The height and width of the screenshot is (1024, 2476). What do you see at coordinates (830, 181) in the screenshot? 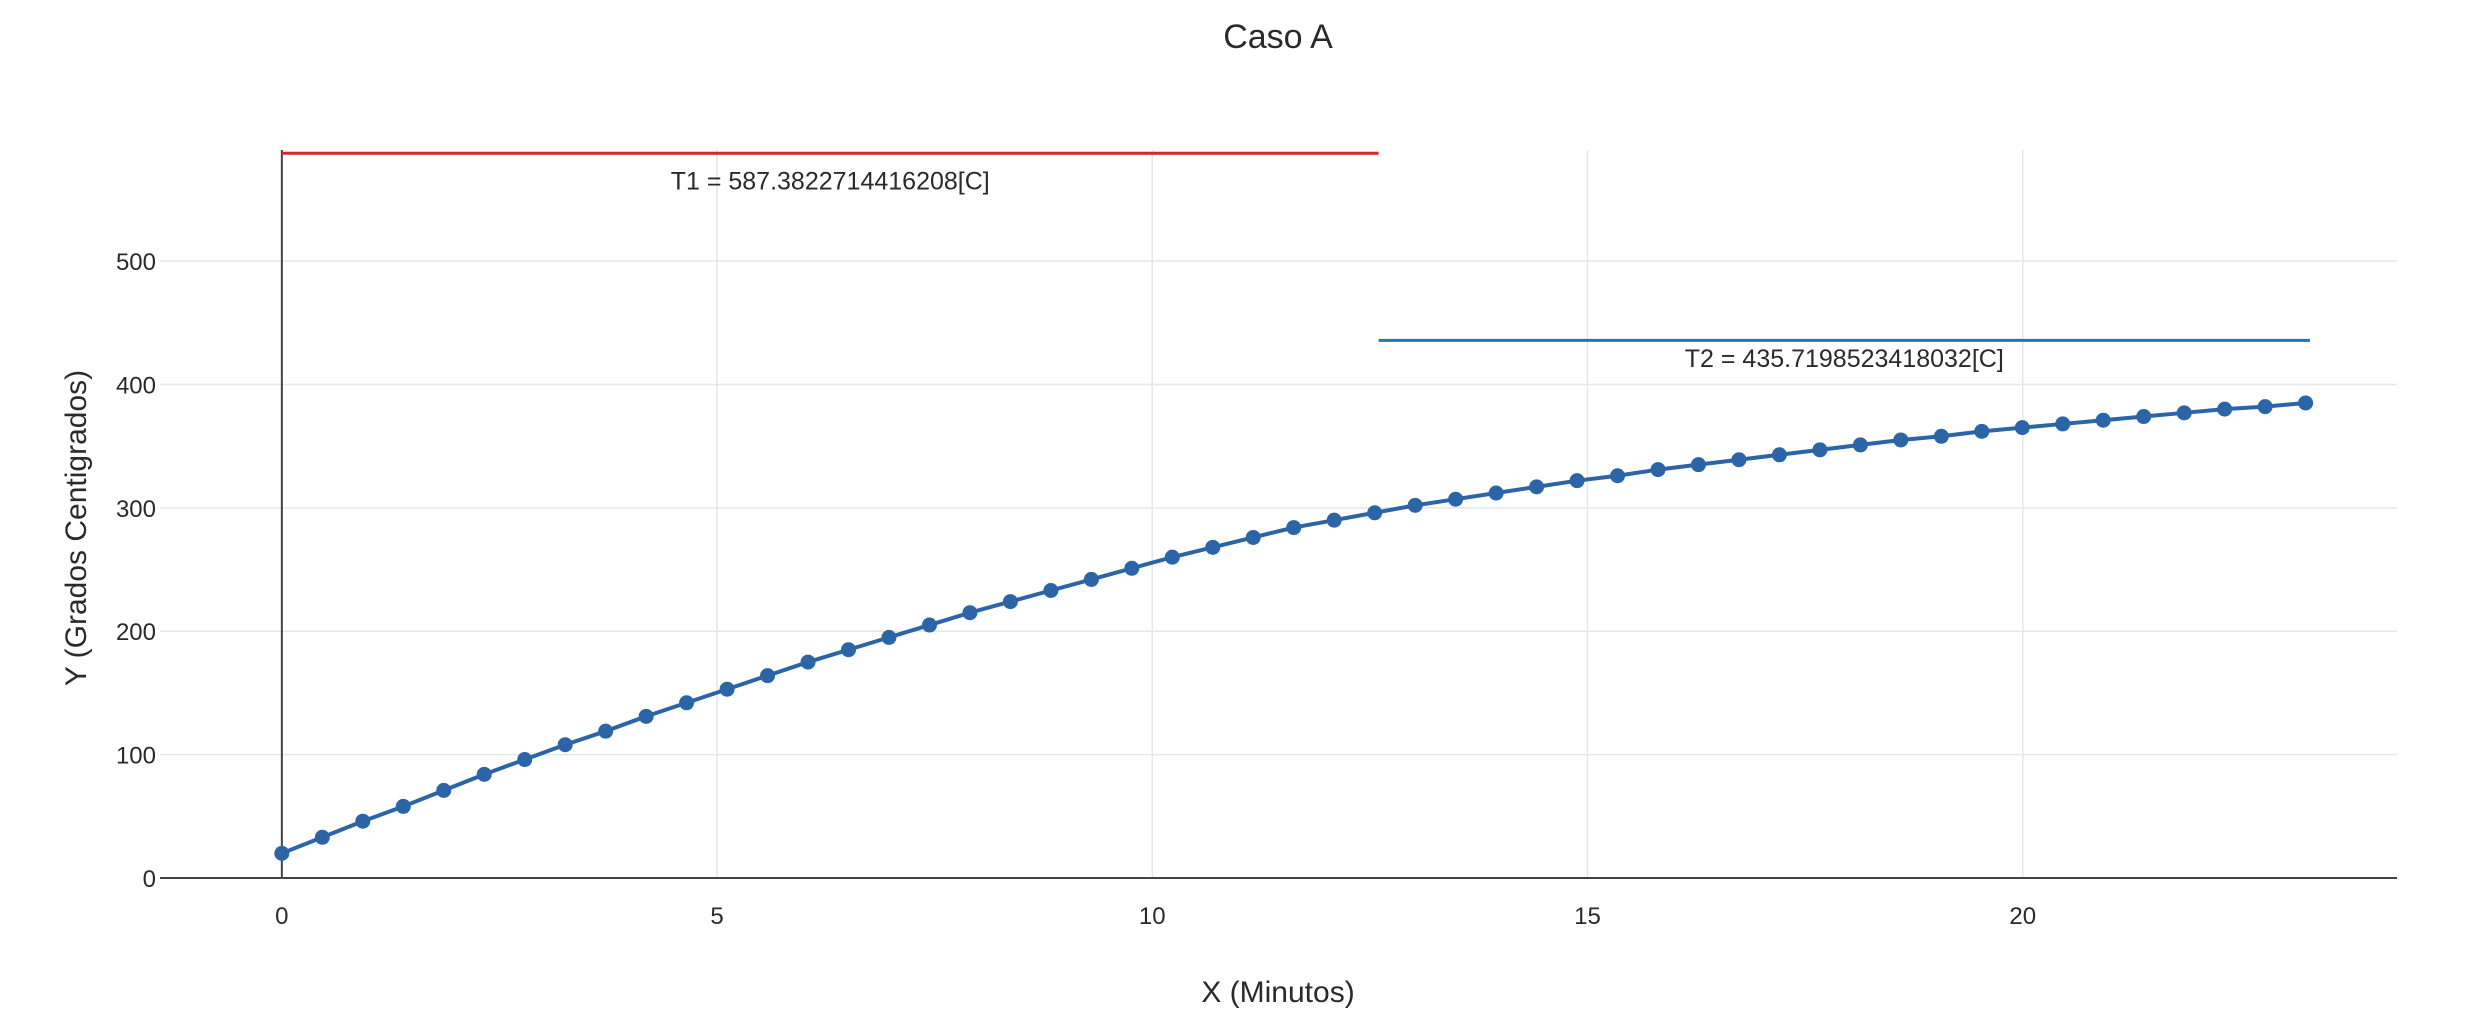
I see `annotation-label: T1 = 587.3822714416208[C]` at bounding box center [830, 181].